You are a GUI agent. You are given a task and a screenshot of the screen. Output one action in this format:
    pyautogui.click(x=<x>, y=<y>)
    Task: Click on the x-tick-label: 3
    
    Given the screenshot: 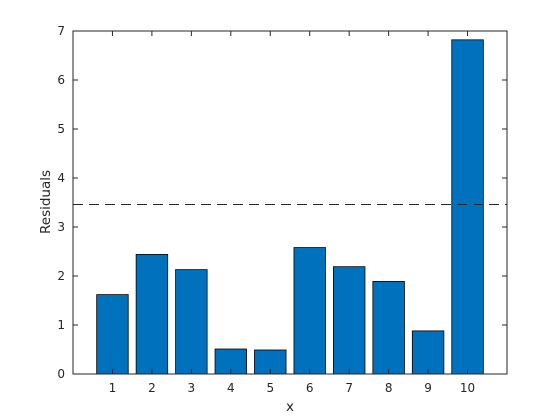 What is the action you would take?
    pyautogui.click(x=192, y=388)
    